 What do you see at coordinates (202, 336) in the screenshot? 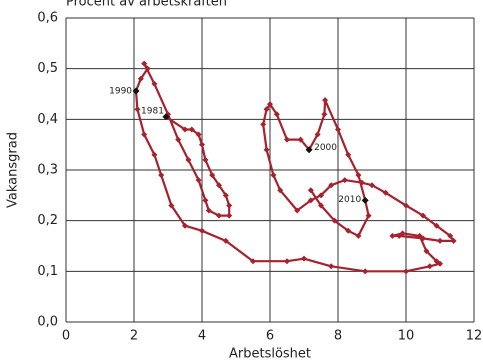
I see `x-tick-label: 4` at bounding box center [202, 336].